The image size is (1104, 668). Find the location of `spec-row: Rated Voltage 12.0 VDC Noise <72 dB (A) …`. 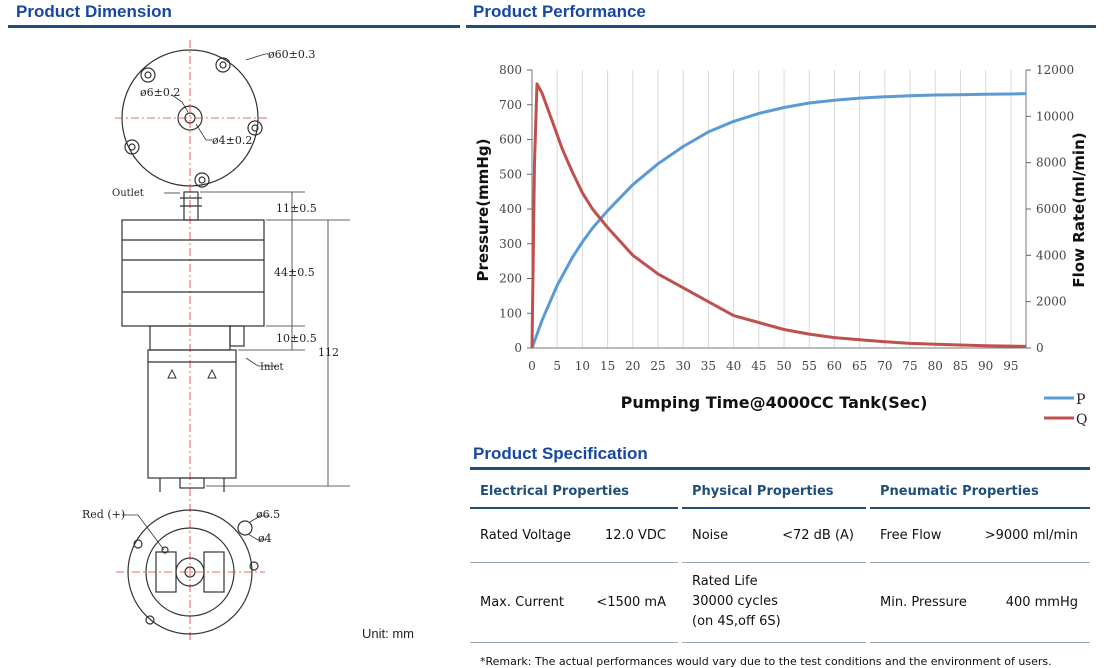

spec-row: Rated Voltage 12.0 VDC Noise <72 dB (A) … is located at coordinates (780, 535).